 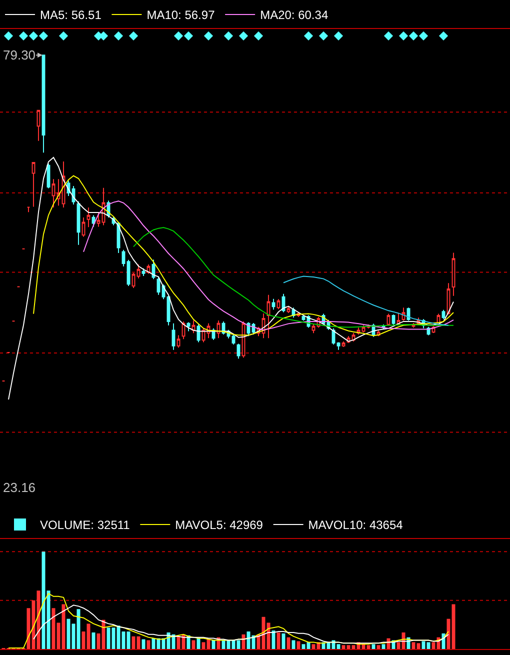 What do you see at coordinates (294, 15) in the screenshot?
I see `legend-label: MA20: 60.34` at bounding box center [294, 15].